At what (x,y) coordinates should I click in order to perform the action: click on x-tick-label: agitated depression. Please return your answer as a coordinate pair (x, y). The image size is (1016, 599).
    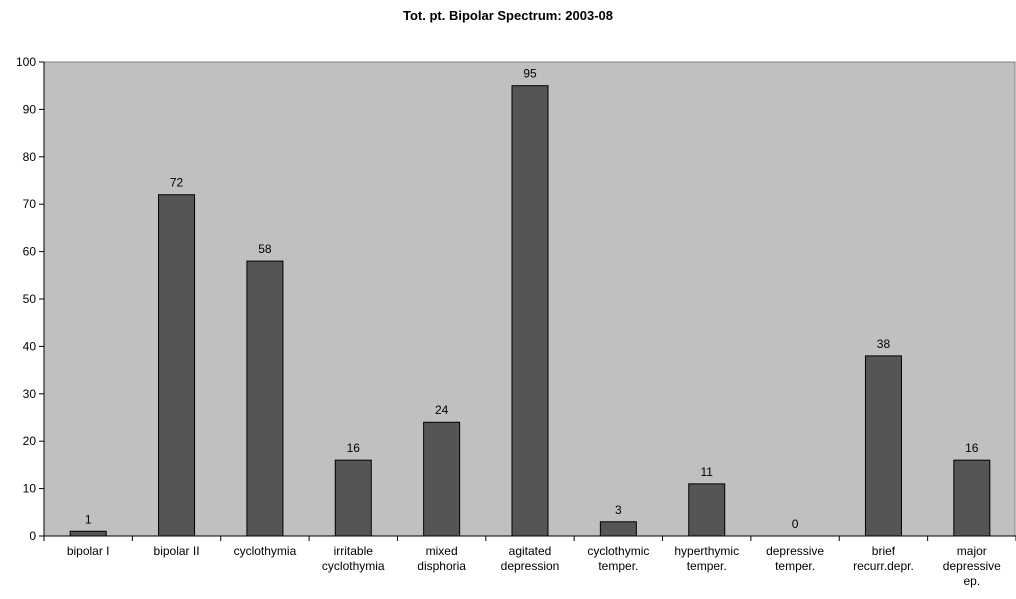
    Looking at the image, I should click on (530, 558).